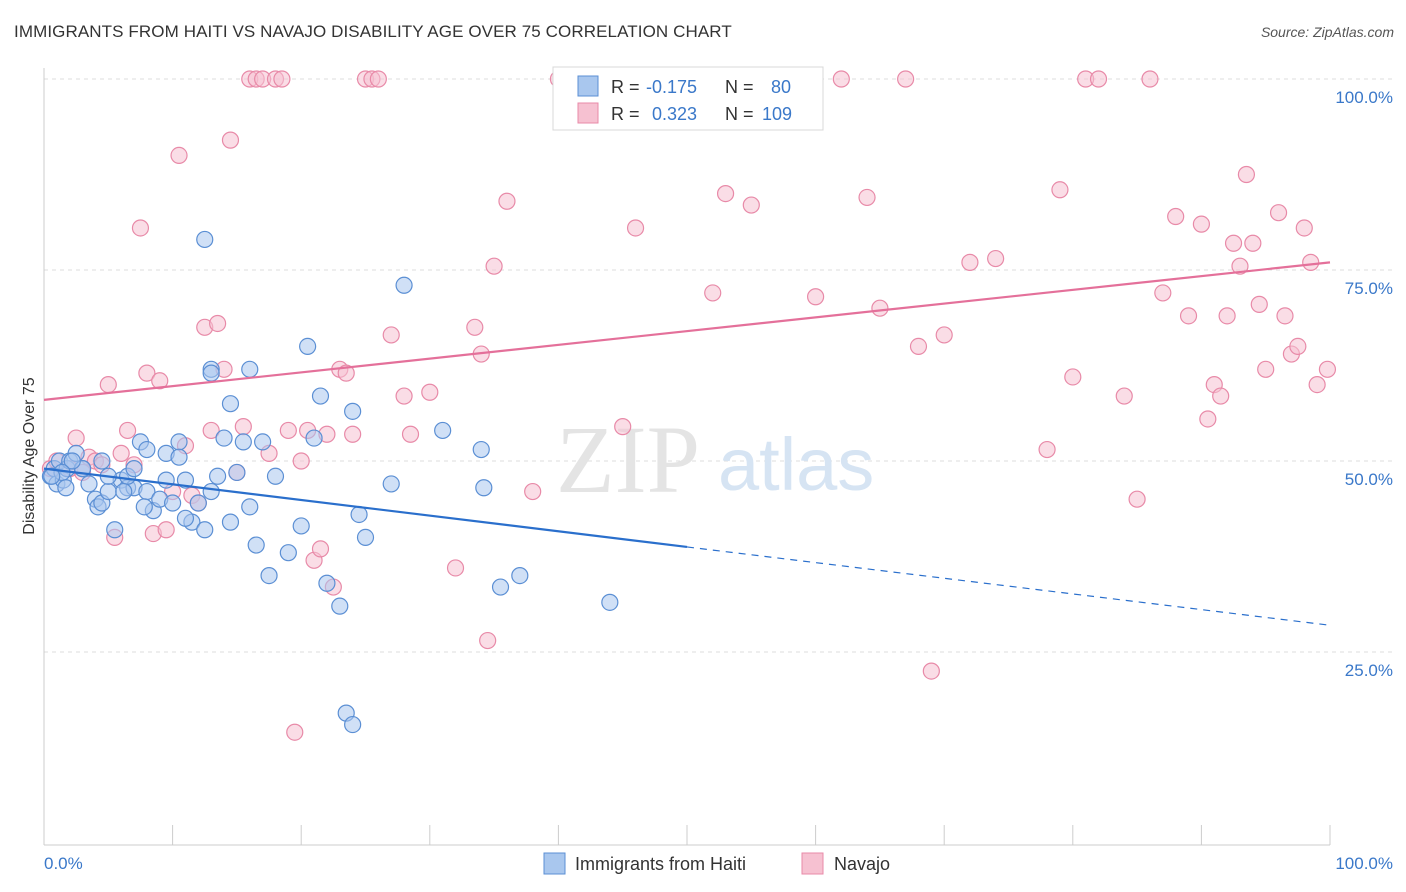 This screenshot has height=892, width=1406. What do you see at coordinates (554, 863) in the screenshot?
I see `series-swatch-haiti` at bounding box center [554, 863].